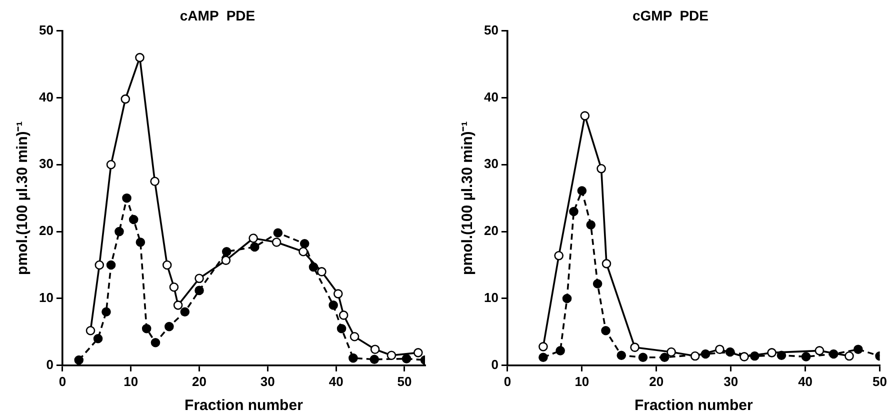 The height and width of the screenshot is (419, 890). What do you see at coordinates (218, 15) in the screenshot?
I see `chart-title: cAMP PDE` at bounding box center [218, 15].